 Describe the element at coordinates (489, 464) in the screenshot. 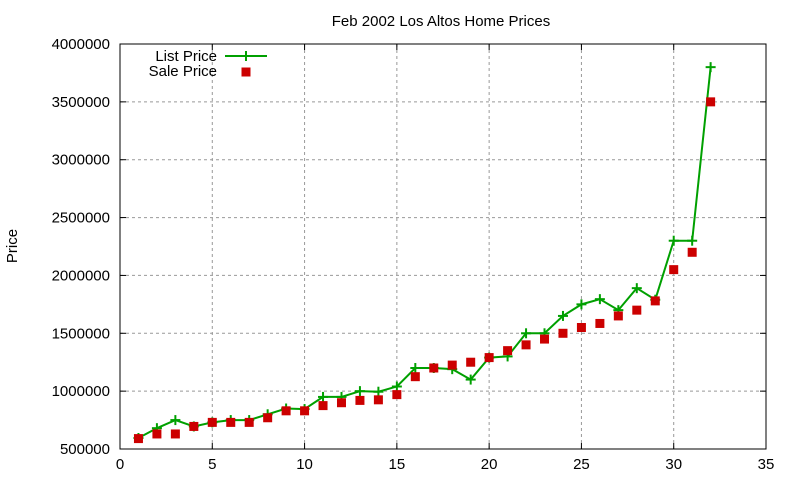

I see `x-tick-label: 20` at that location.